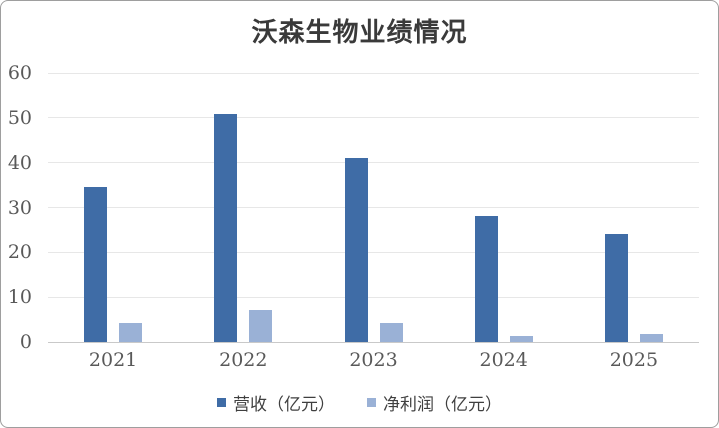  I want to click on y-tick-label-50: 50, so click(19, 117).